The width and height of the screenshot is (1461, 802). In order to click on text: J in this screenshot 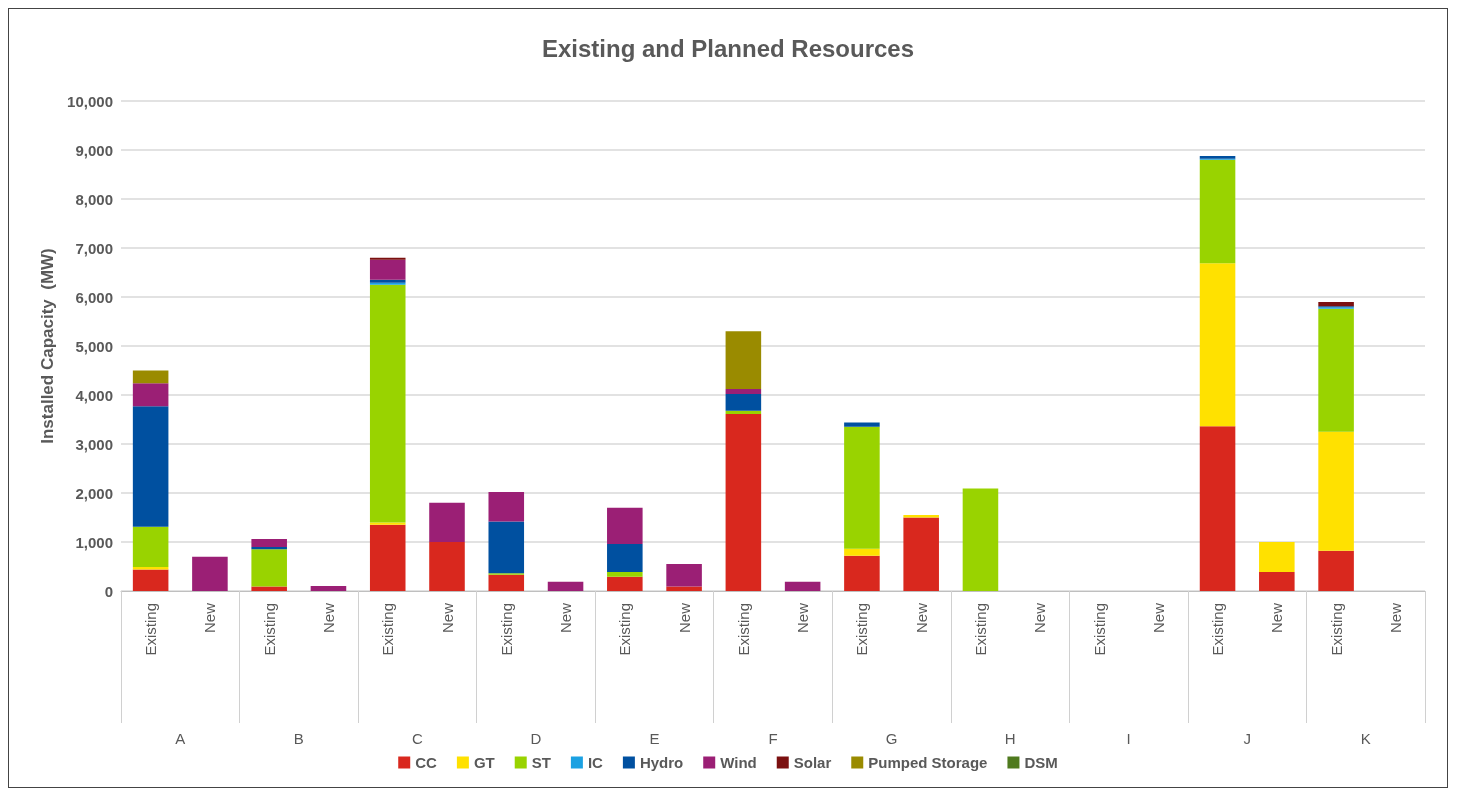, I will do `click(1247, 738)`.